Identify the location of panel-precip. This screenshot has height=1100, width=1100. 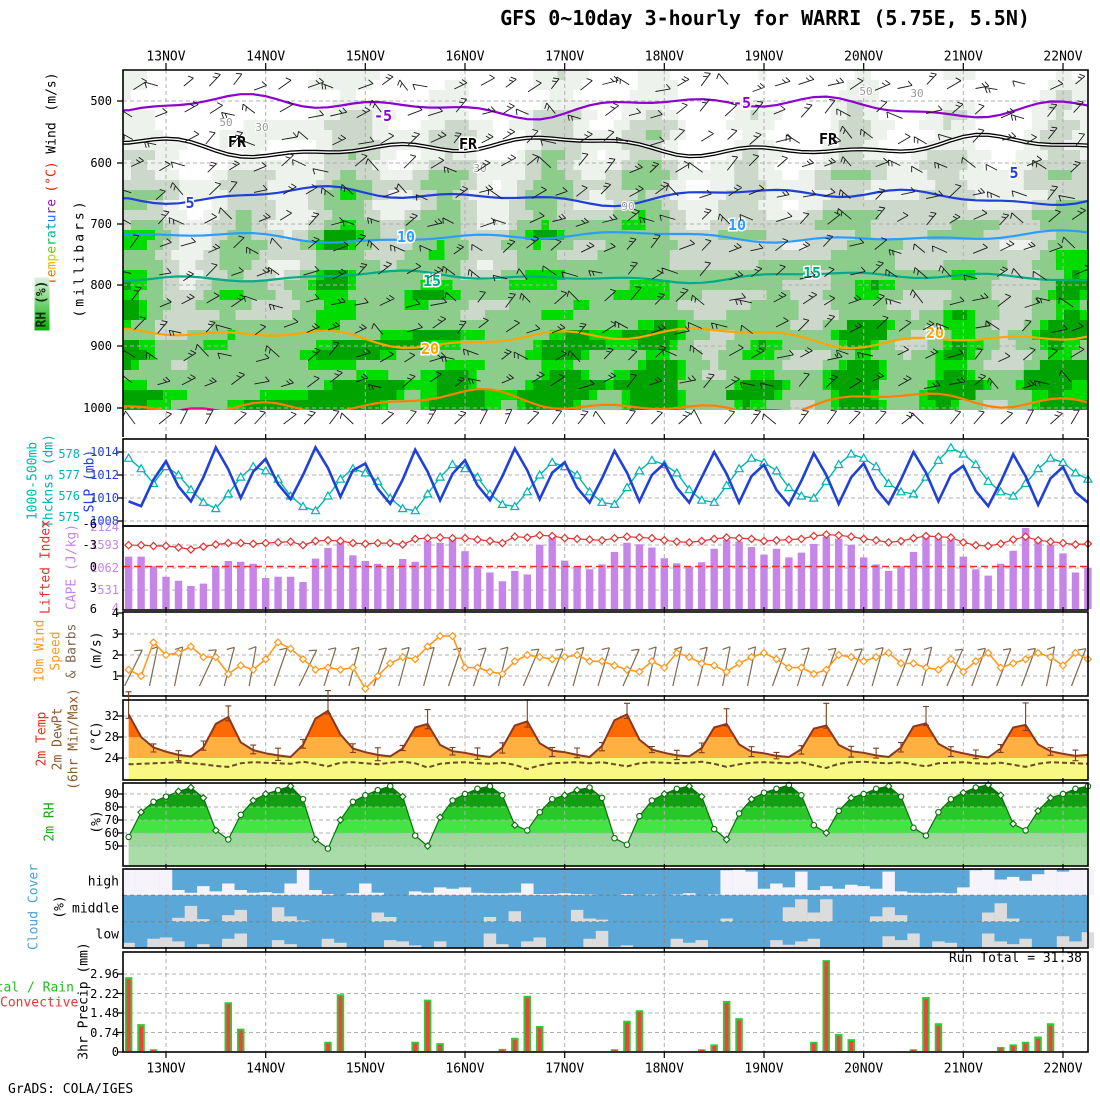
(603, 1002).